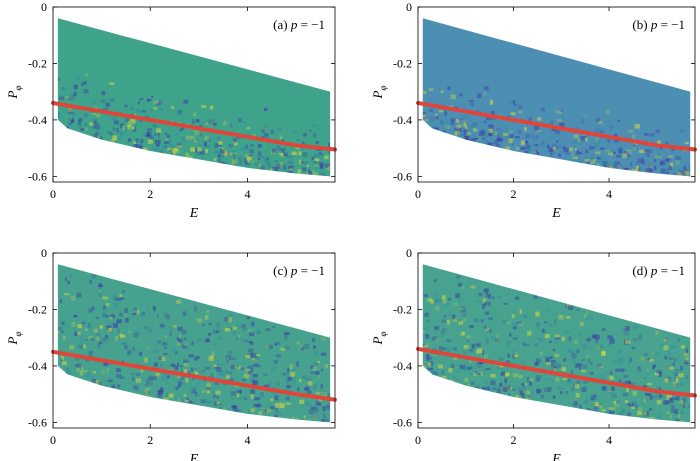 The image size is (700, 461). What do you see at coordinates (418, 440) in the screenshot?
I see `x-tick-label: 0` at bounding box center [418, 440].